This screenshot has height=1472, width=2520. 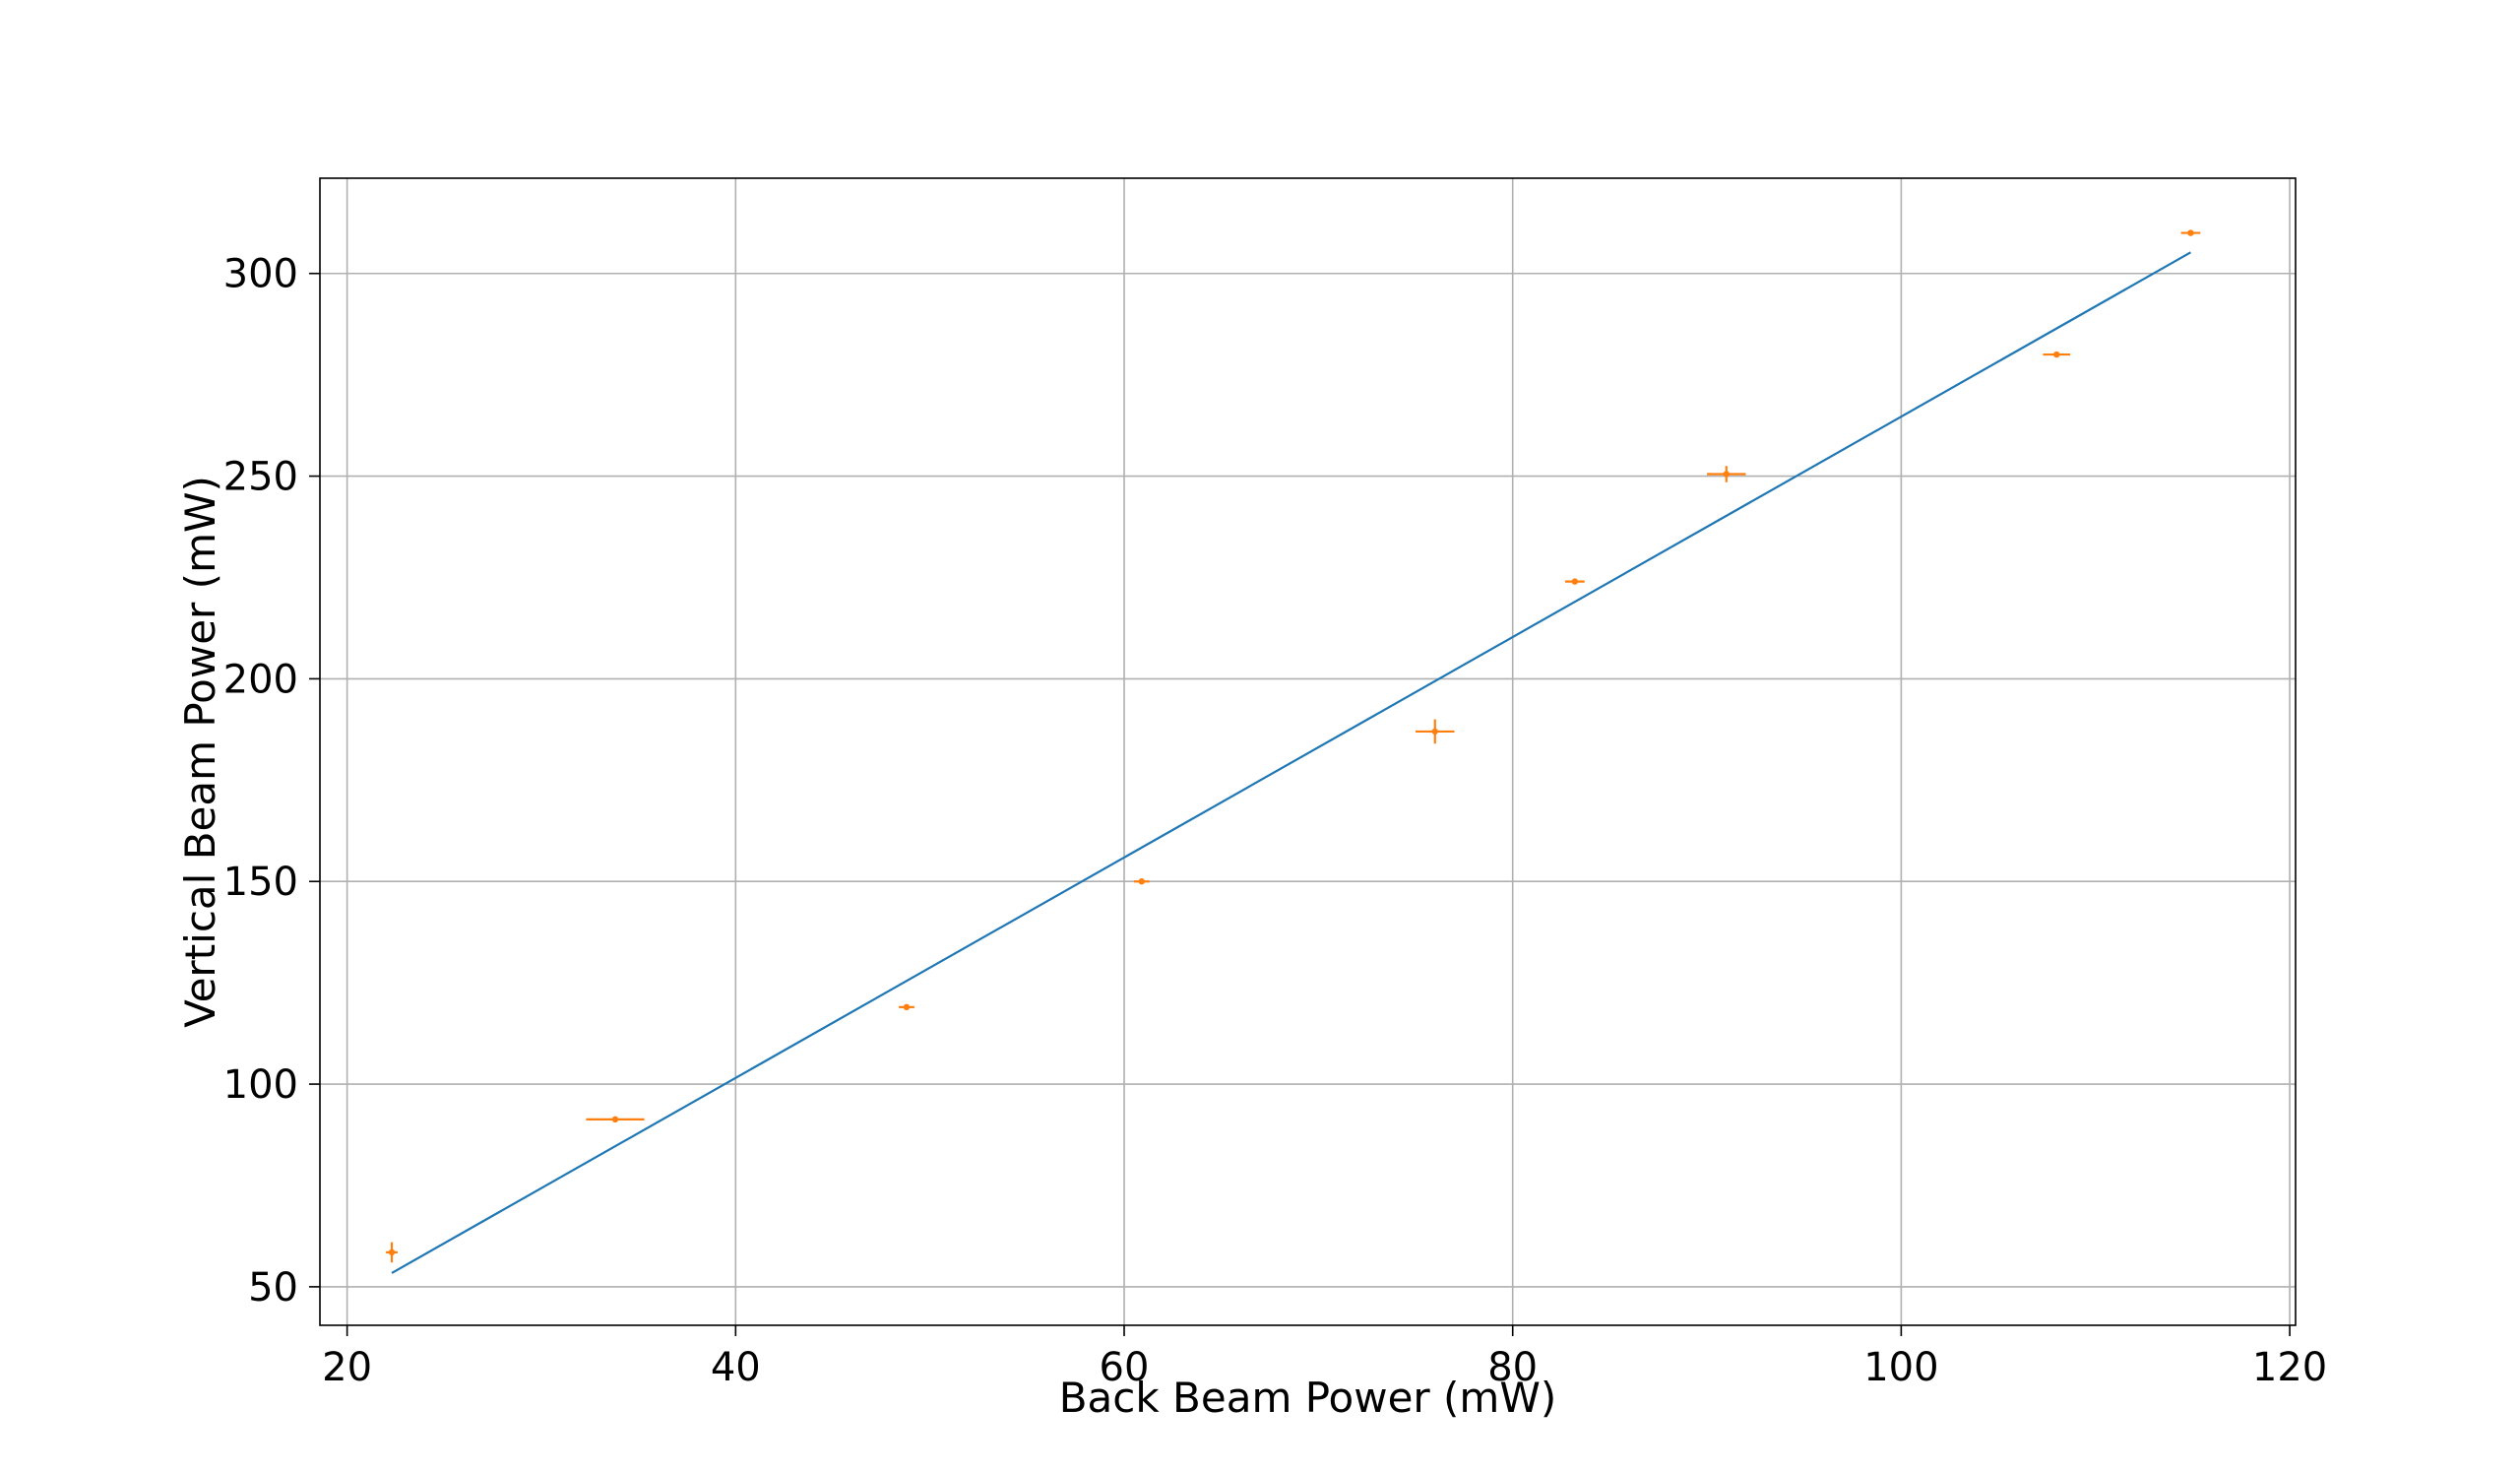 What do you see at coordinates (347, 1367) in the screenshot?
I see `x-tick-label: 20` at bounding box center [347, 1367].